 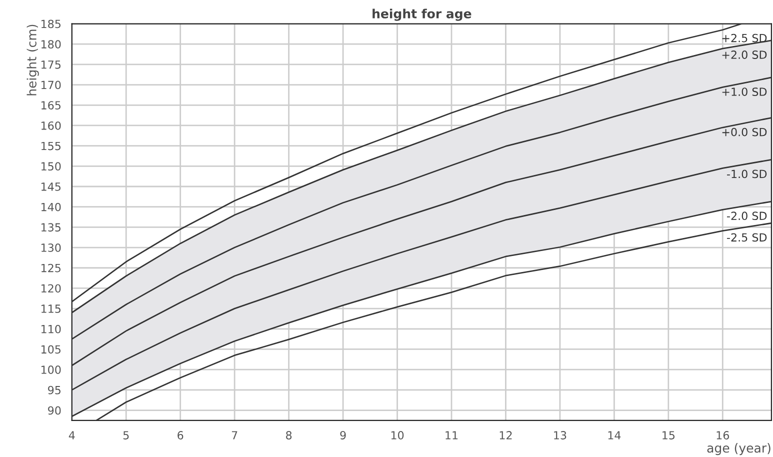 What do you see at coordinates (51, 85) in the screenshot?
I see `y-tick-label: 170` at bounding box center [51, 85].